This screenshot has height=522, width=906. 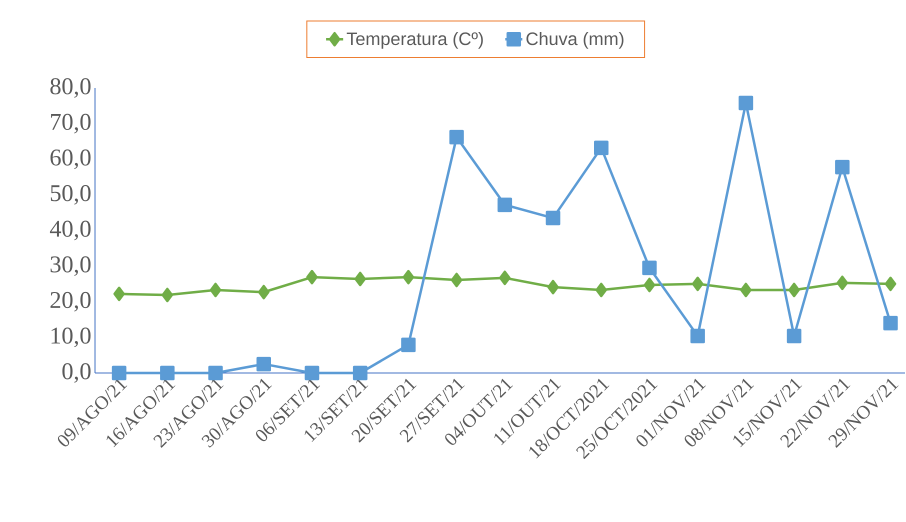 I want to click on y-tick-label: 80,0, so click(x=70, y=88).